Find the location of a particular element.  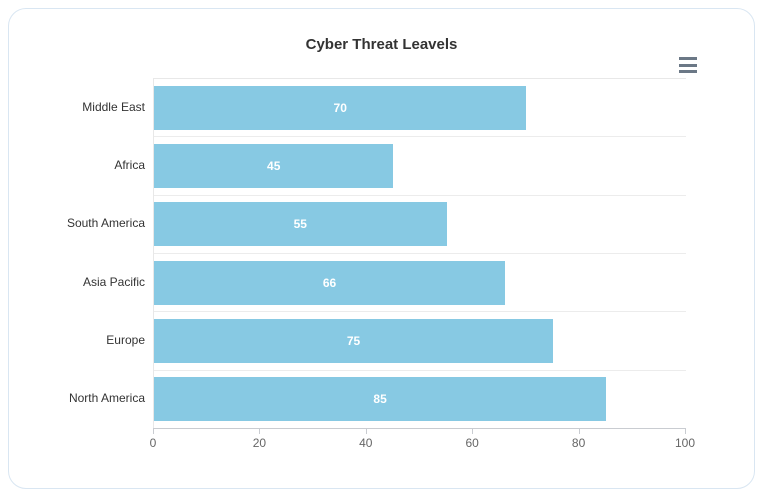

x-axis-tick-label: 80 is located at coordinates (578, 443).